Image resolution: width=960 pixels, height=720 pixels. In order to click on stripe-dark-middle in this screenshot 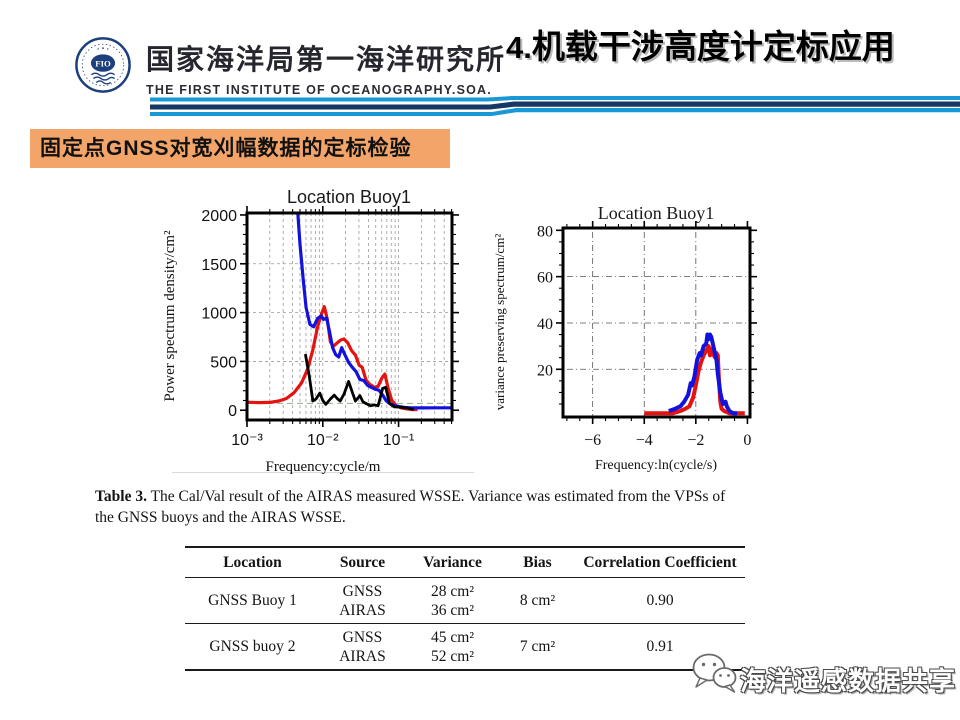, I will do `click(555, 105)`.